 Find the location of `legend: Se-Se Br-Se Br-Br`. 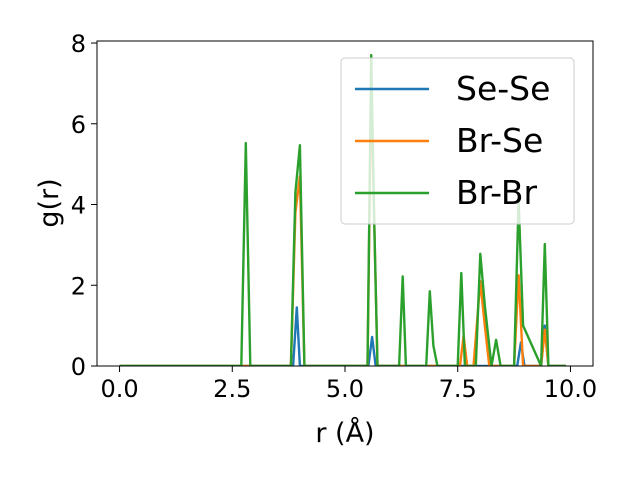

legend: Se-Se Br-Se Br-Br is located at coordinates (457, 141).